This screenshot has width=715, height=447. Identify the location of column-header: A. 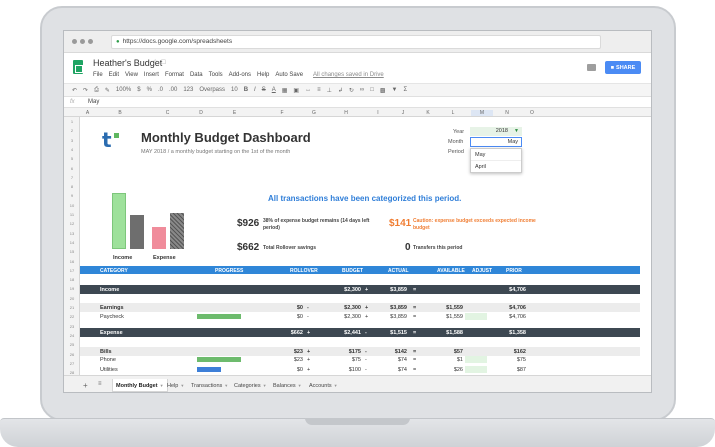
(87, 113).